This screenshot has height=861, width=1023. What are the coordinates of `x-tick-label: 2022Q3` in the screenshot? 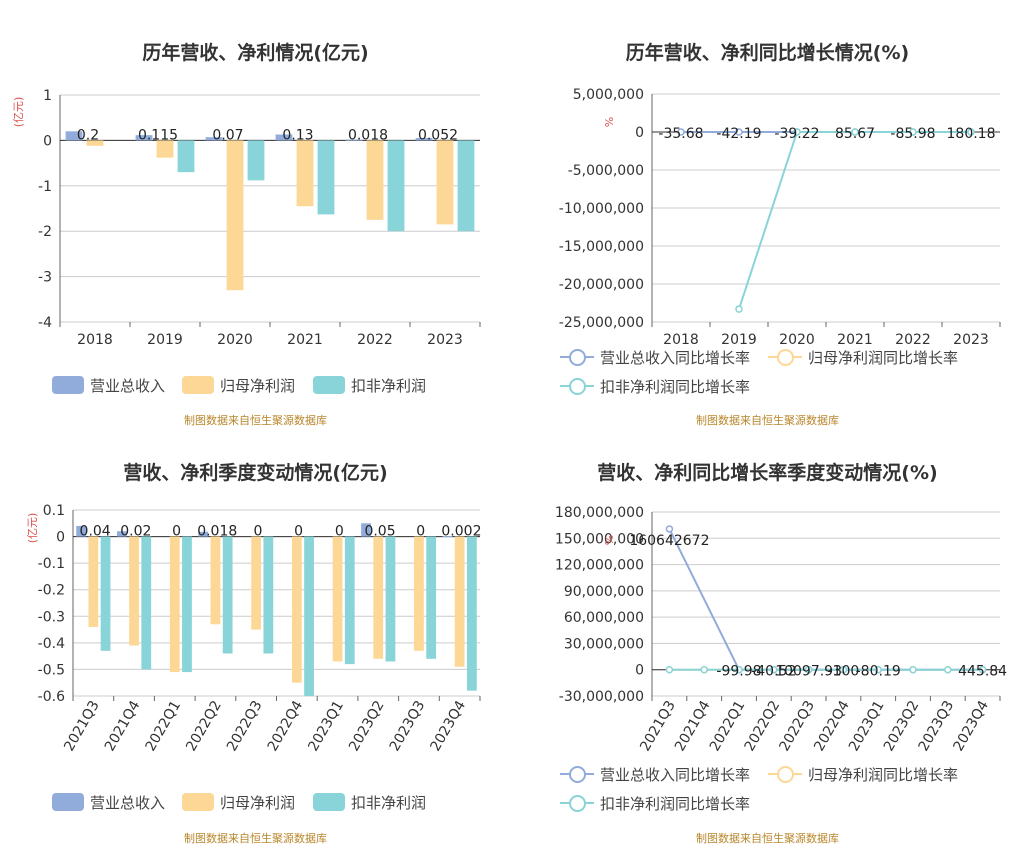 It's located at (245, 726).